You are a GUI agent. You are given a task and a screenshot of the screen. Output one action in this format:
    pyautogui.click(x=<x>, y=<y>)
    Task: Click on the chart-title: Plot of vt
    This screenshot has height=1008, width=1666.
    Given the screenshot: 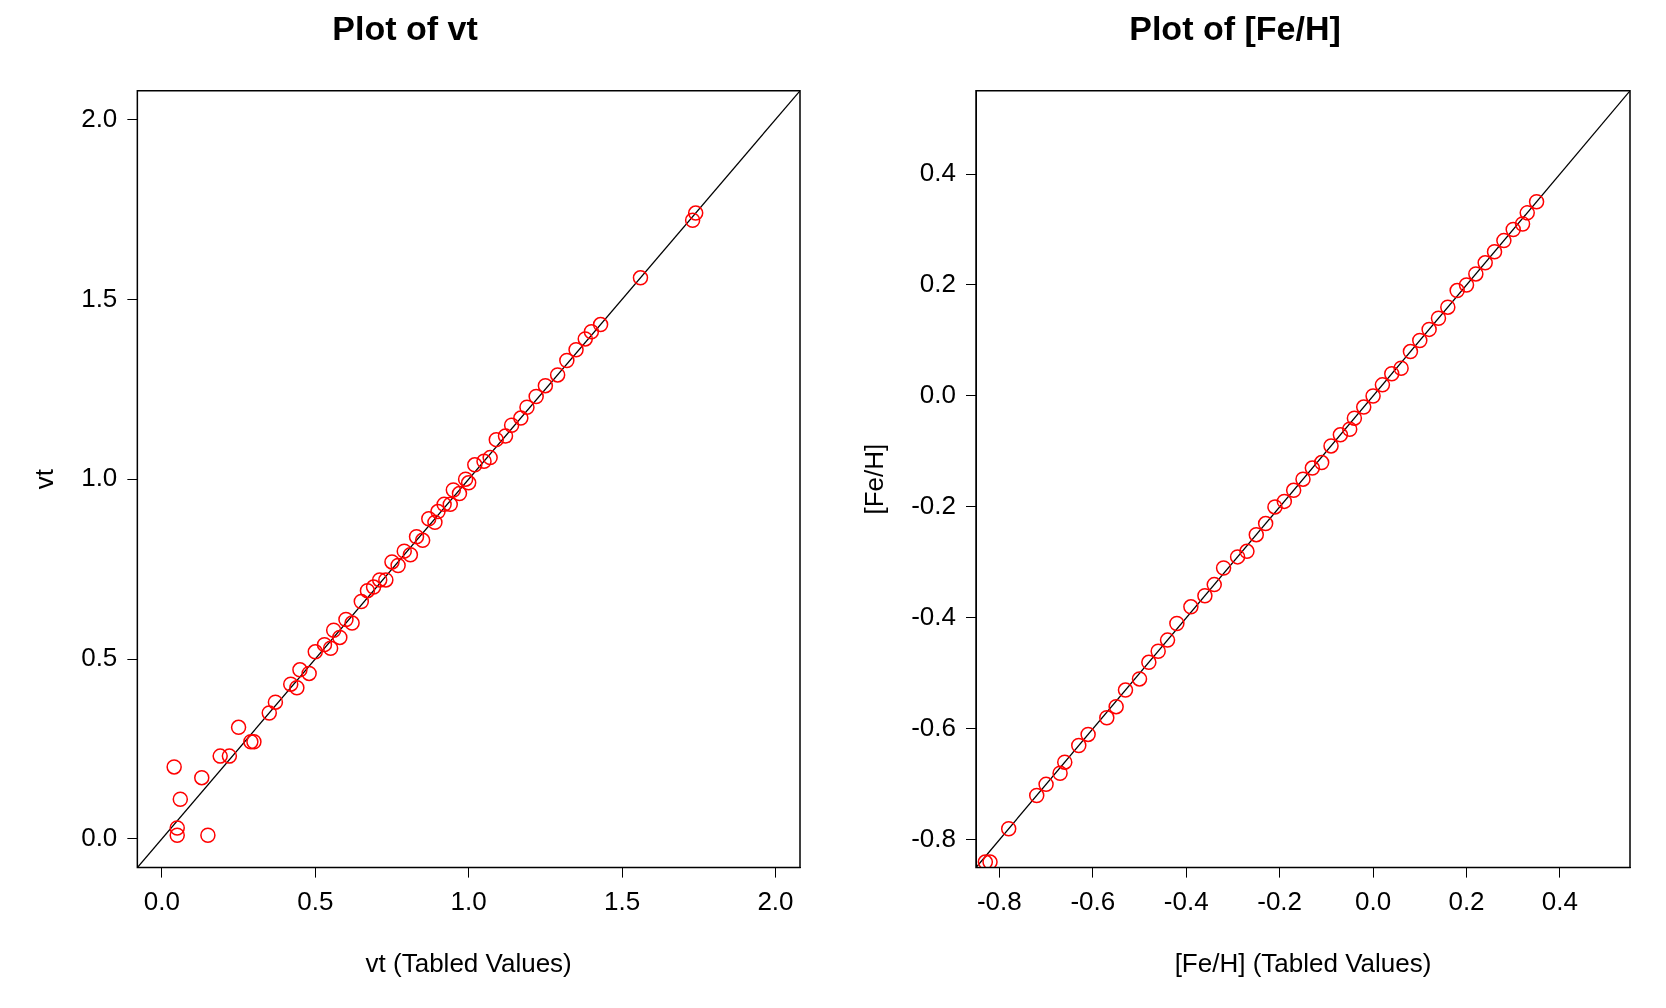 What is the action you would take?
    pyautogui.click(x=405, y=27)
    